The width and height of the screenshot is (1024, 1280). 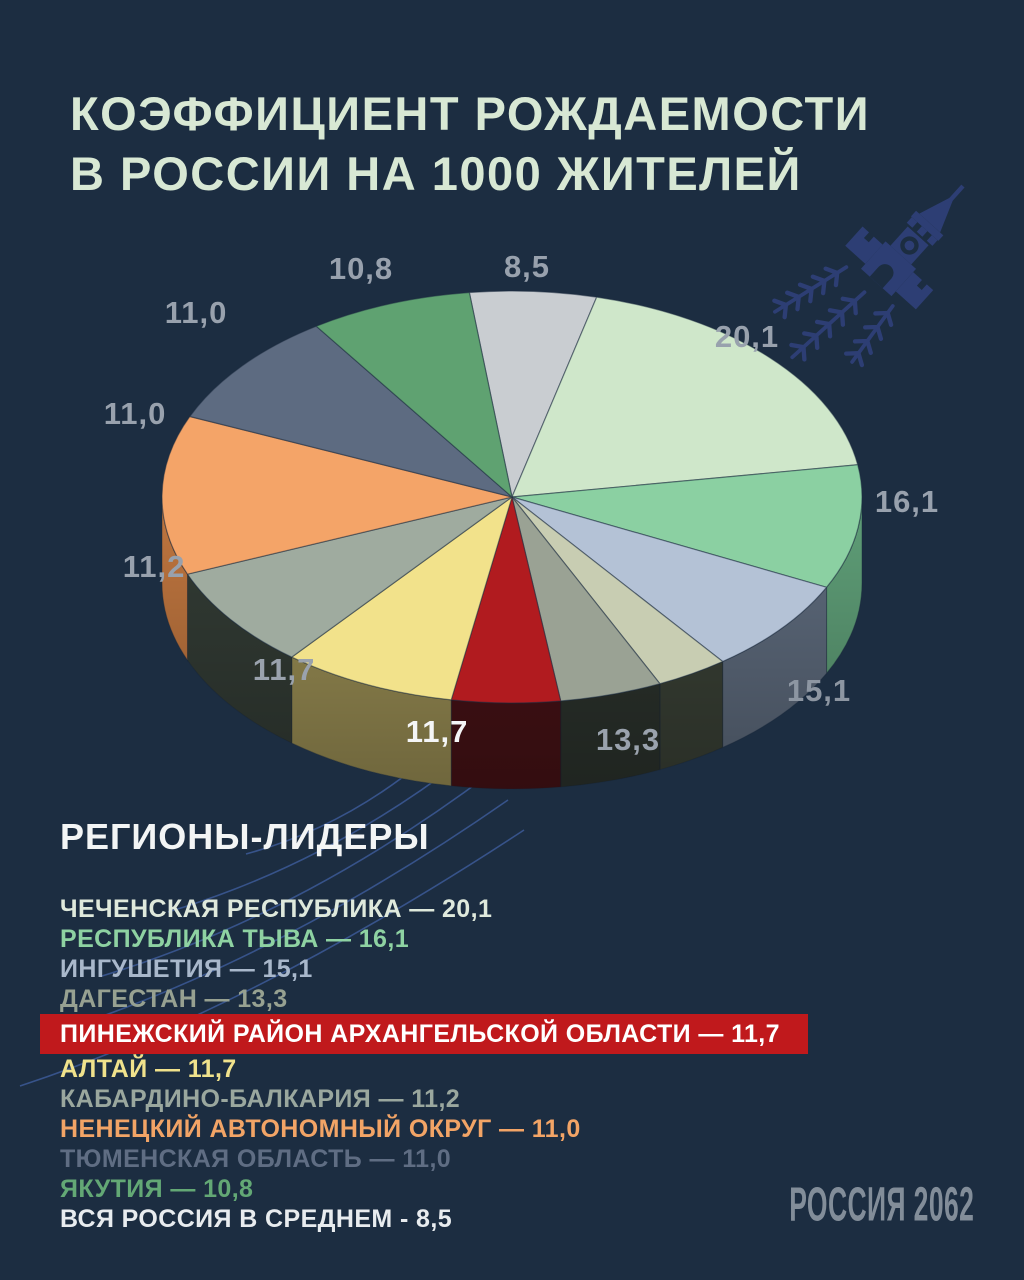 I want to click on legend-item-text: РЕСПУБЛИКА ТЫВА — 16,1, so click(x=234, y=938).